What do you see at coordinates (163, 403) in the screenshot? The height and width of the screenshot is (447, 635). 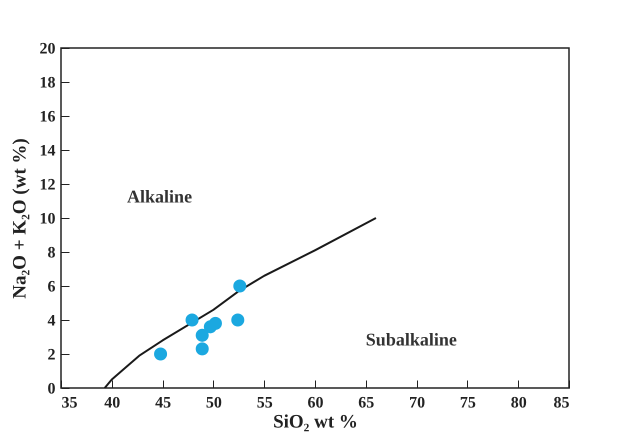 I see `x-tick-label: 45` at bounding box center [163, 403].